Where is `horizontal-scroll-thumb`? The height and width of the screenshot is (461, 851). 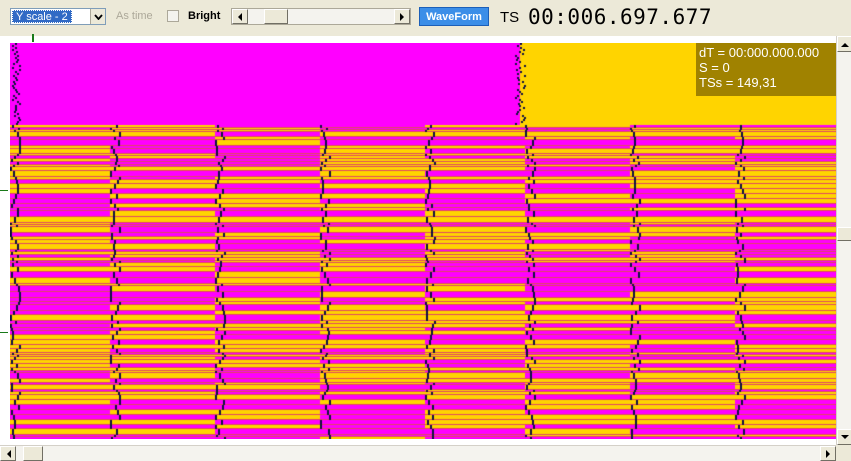
horizontal-scroll-thumb is located at coordinates (33, 453).